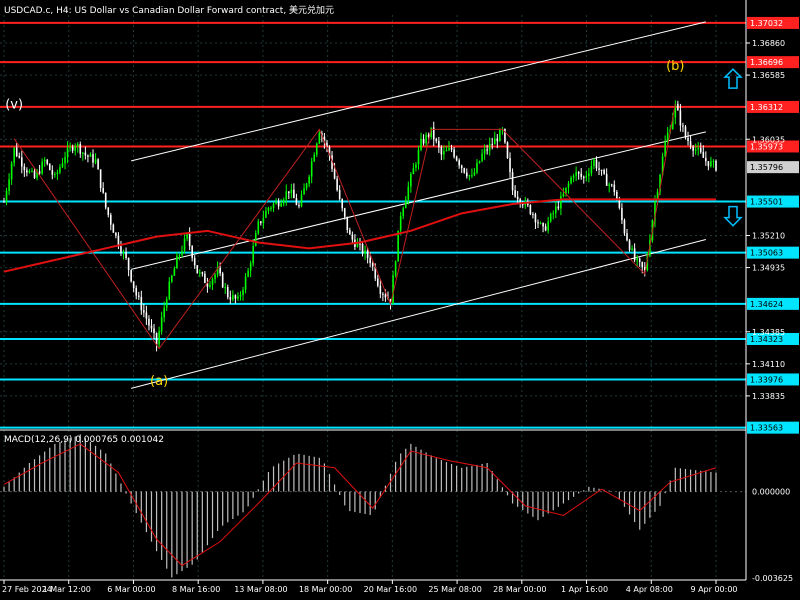 Image resolution: width=800 pixels, height=600 pixels. Describe the element at coordinates (768, 75) in the screenshot. I see `y-tick-label: 1.36585` at that location.